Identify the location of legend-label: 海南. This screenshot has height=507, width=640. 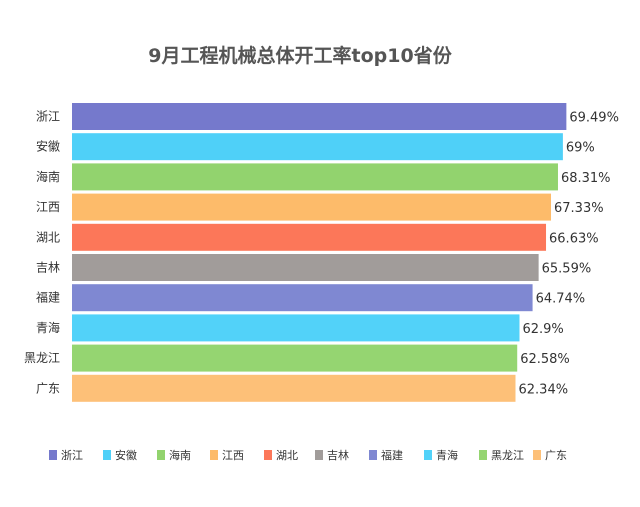
(180, 455).